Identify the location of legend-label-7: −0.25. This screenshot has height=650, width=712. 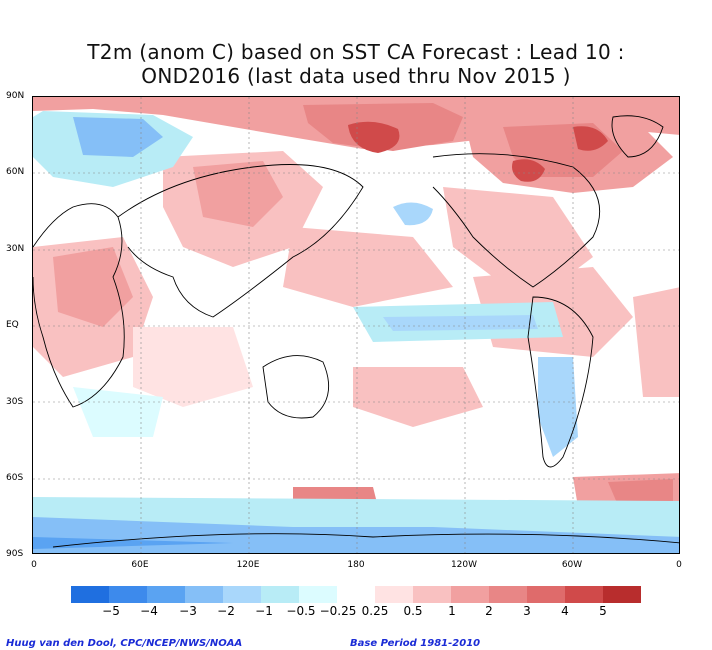
(338, 611).